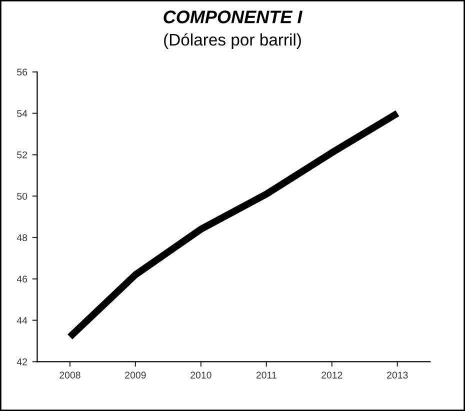 This screenshot has width=465, height=411. Describe the element at coordinates (22, 320) in the screenshot. I see `y-tick-label: 44` at that location.